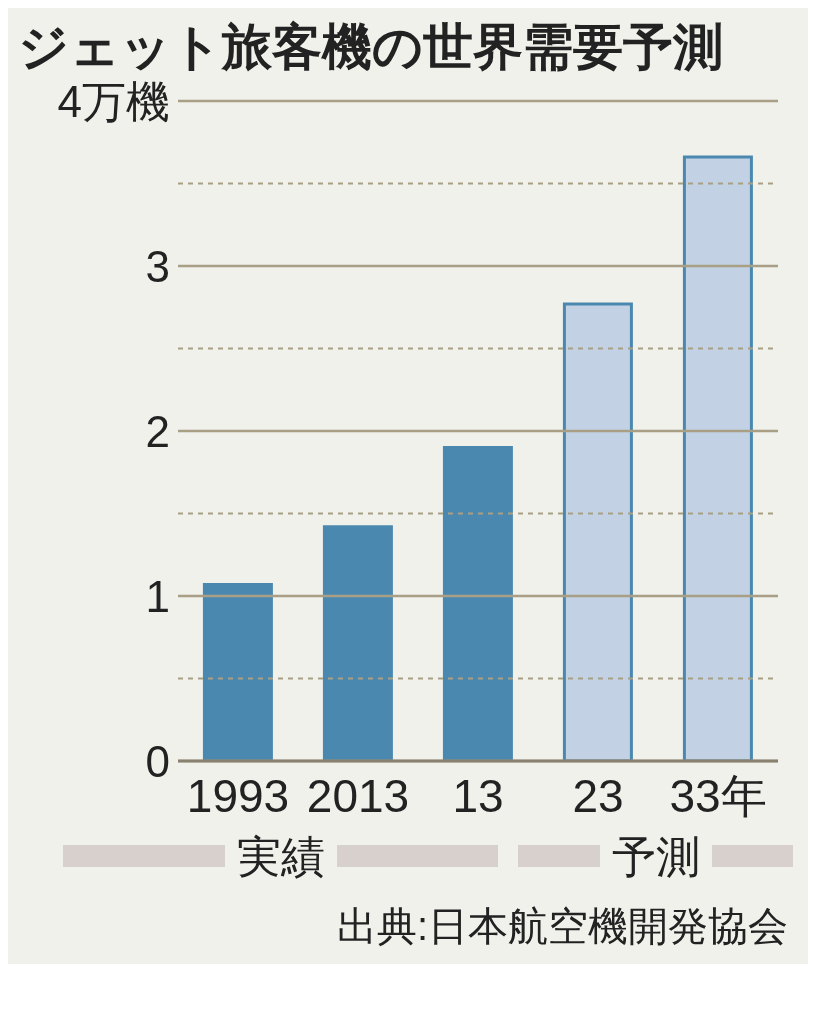 This screenshot has height=1024, width=817. I want to click on y-tick-label: 3, so click(157, 266).